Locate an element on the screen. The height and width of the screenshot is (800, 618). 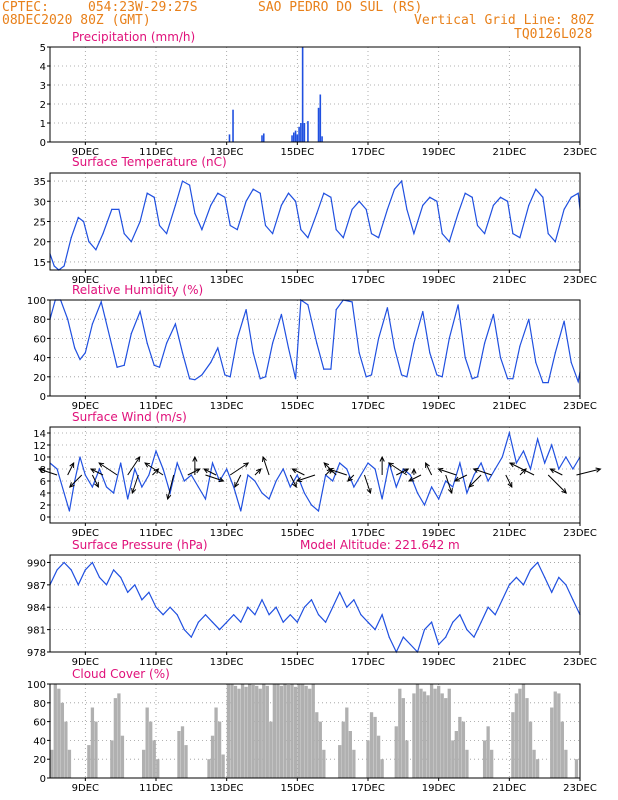
wind-y-tick-label: 12 is located at coordinates (39, 446).